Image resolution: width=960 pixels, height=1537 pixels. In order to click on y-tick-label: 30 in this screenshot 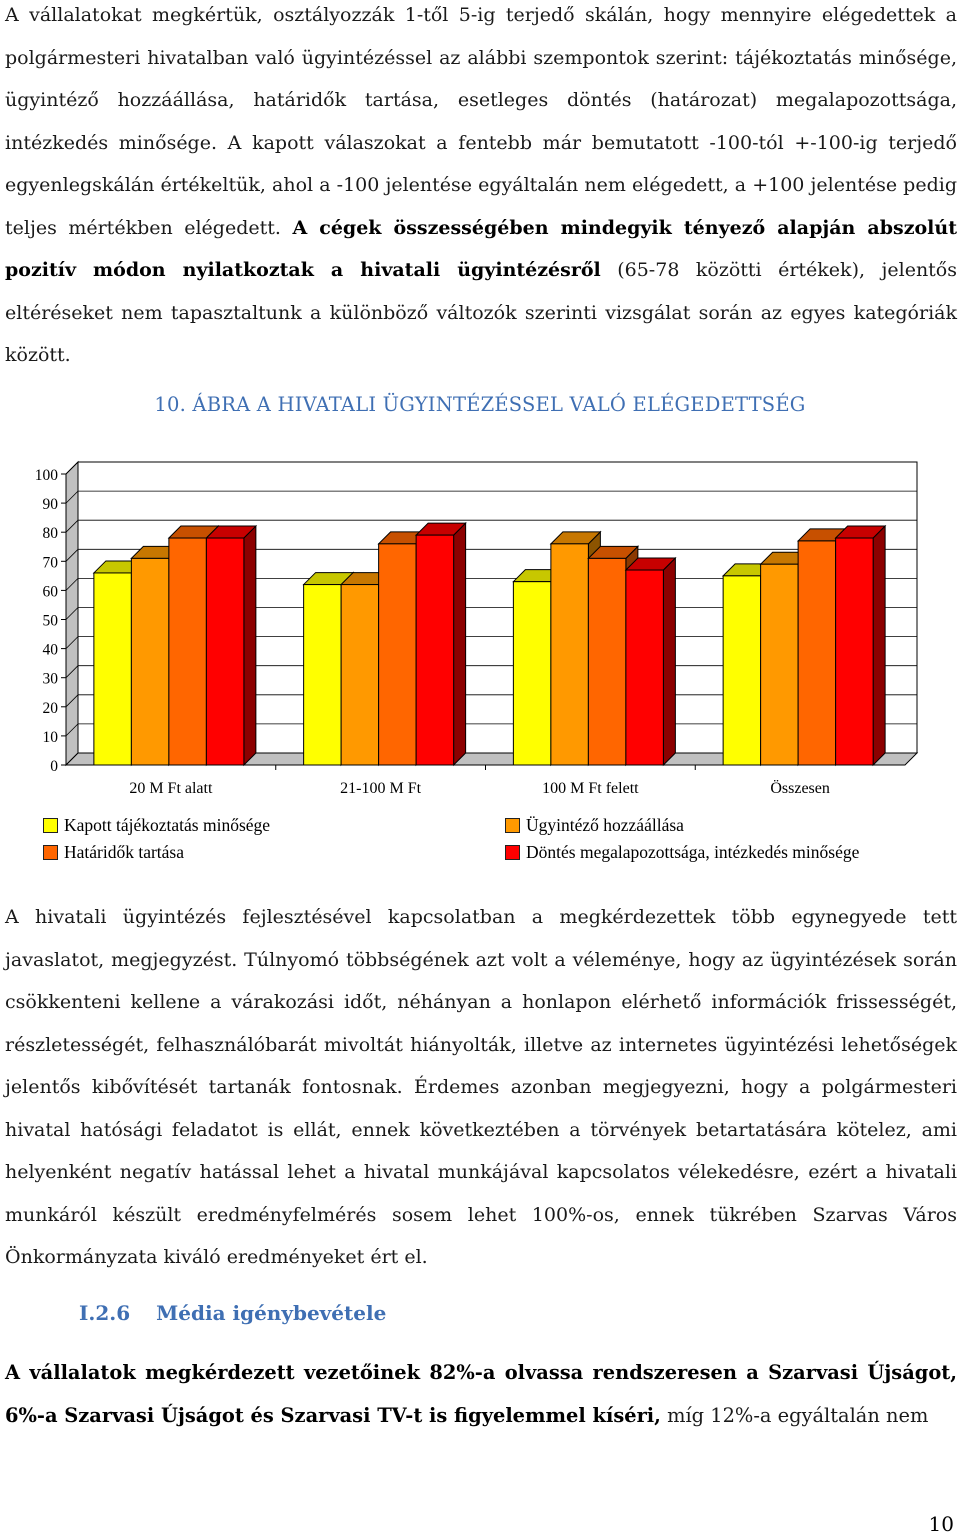, I will do `click(51, 679)`.